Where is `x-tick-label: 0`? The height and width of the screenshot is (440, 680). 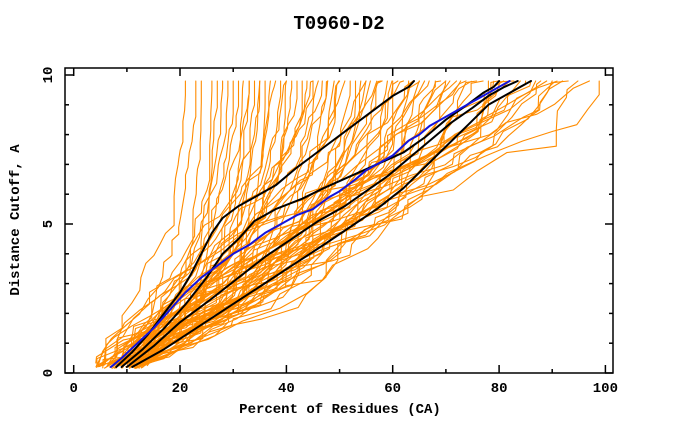
x-tick-label: 0 is located at coordinates (73, 389).